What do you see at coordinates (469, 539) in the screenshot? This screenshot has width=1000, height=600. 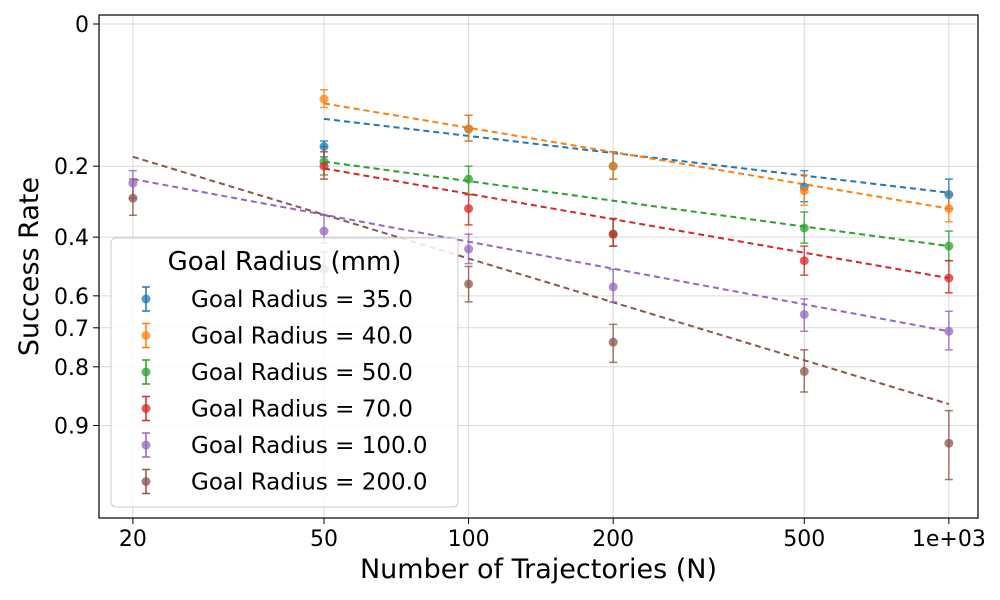 I see `x-tick-label: 100` at bounding box center [469, 539].